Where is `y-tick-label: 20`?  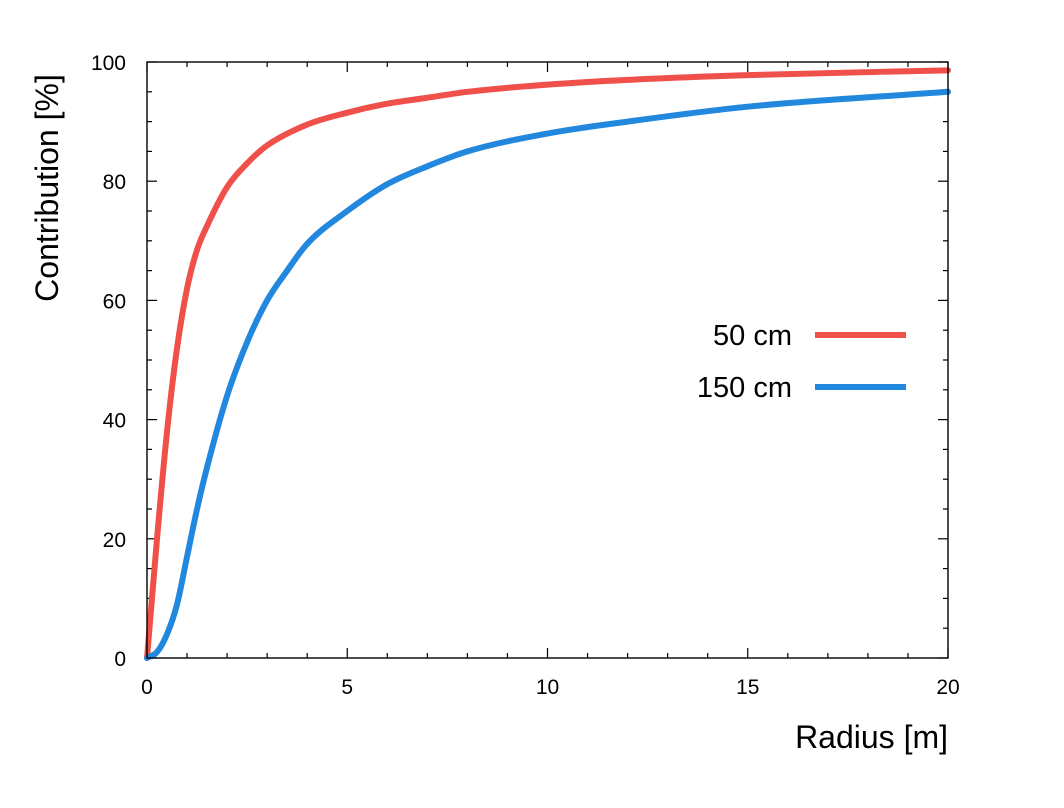
y-tick-label: 20 is located at coordinates (114, 540).